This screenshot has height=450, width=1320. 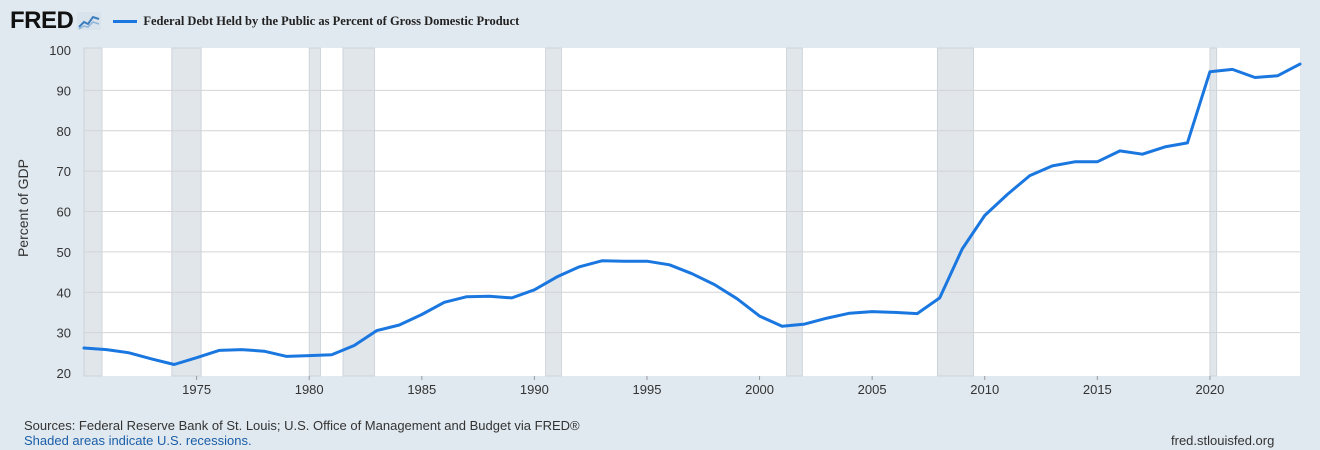 What do you see at coordinates (1223, 440) in the screenshot?
I see `footer-site-link: fred.stlouisfed.org` at bounding box center [1223, 440].